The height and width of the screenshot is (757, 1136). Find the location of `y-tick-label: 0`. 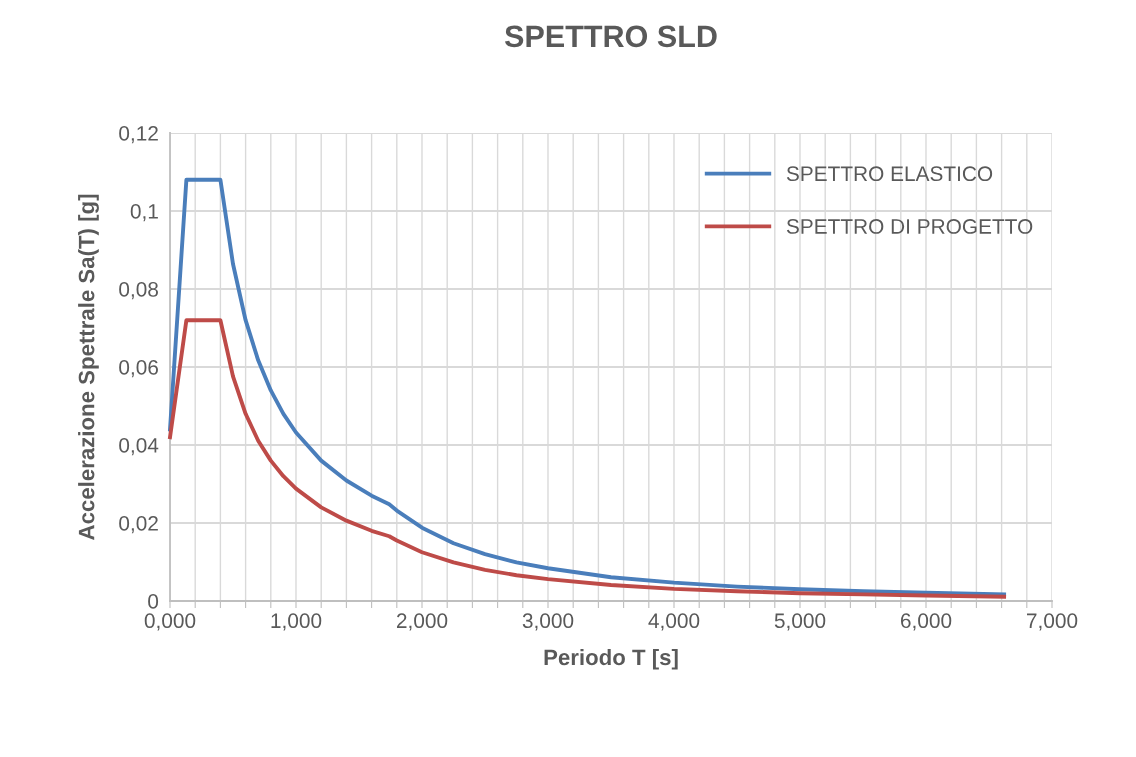

y-tick-label: 0 is located at coordinates (153, 601).